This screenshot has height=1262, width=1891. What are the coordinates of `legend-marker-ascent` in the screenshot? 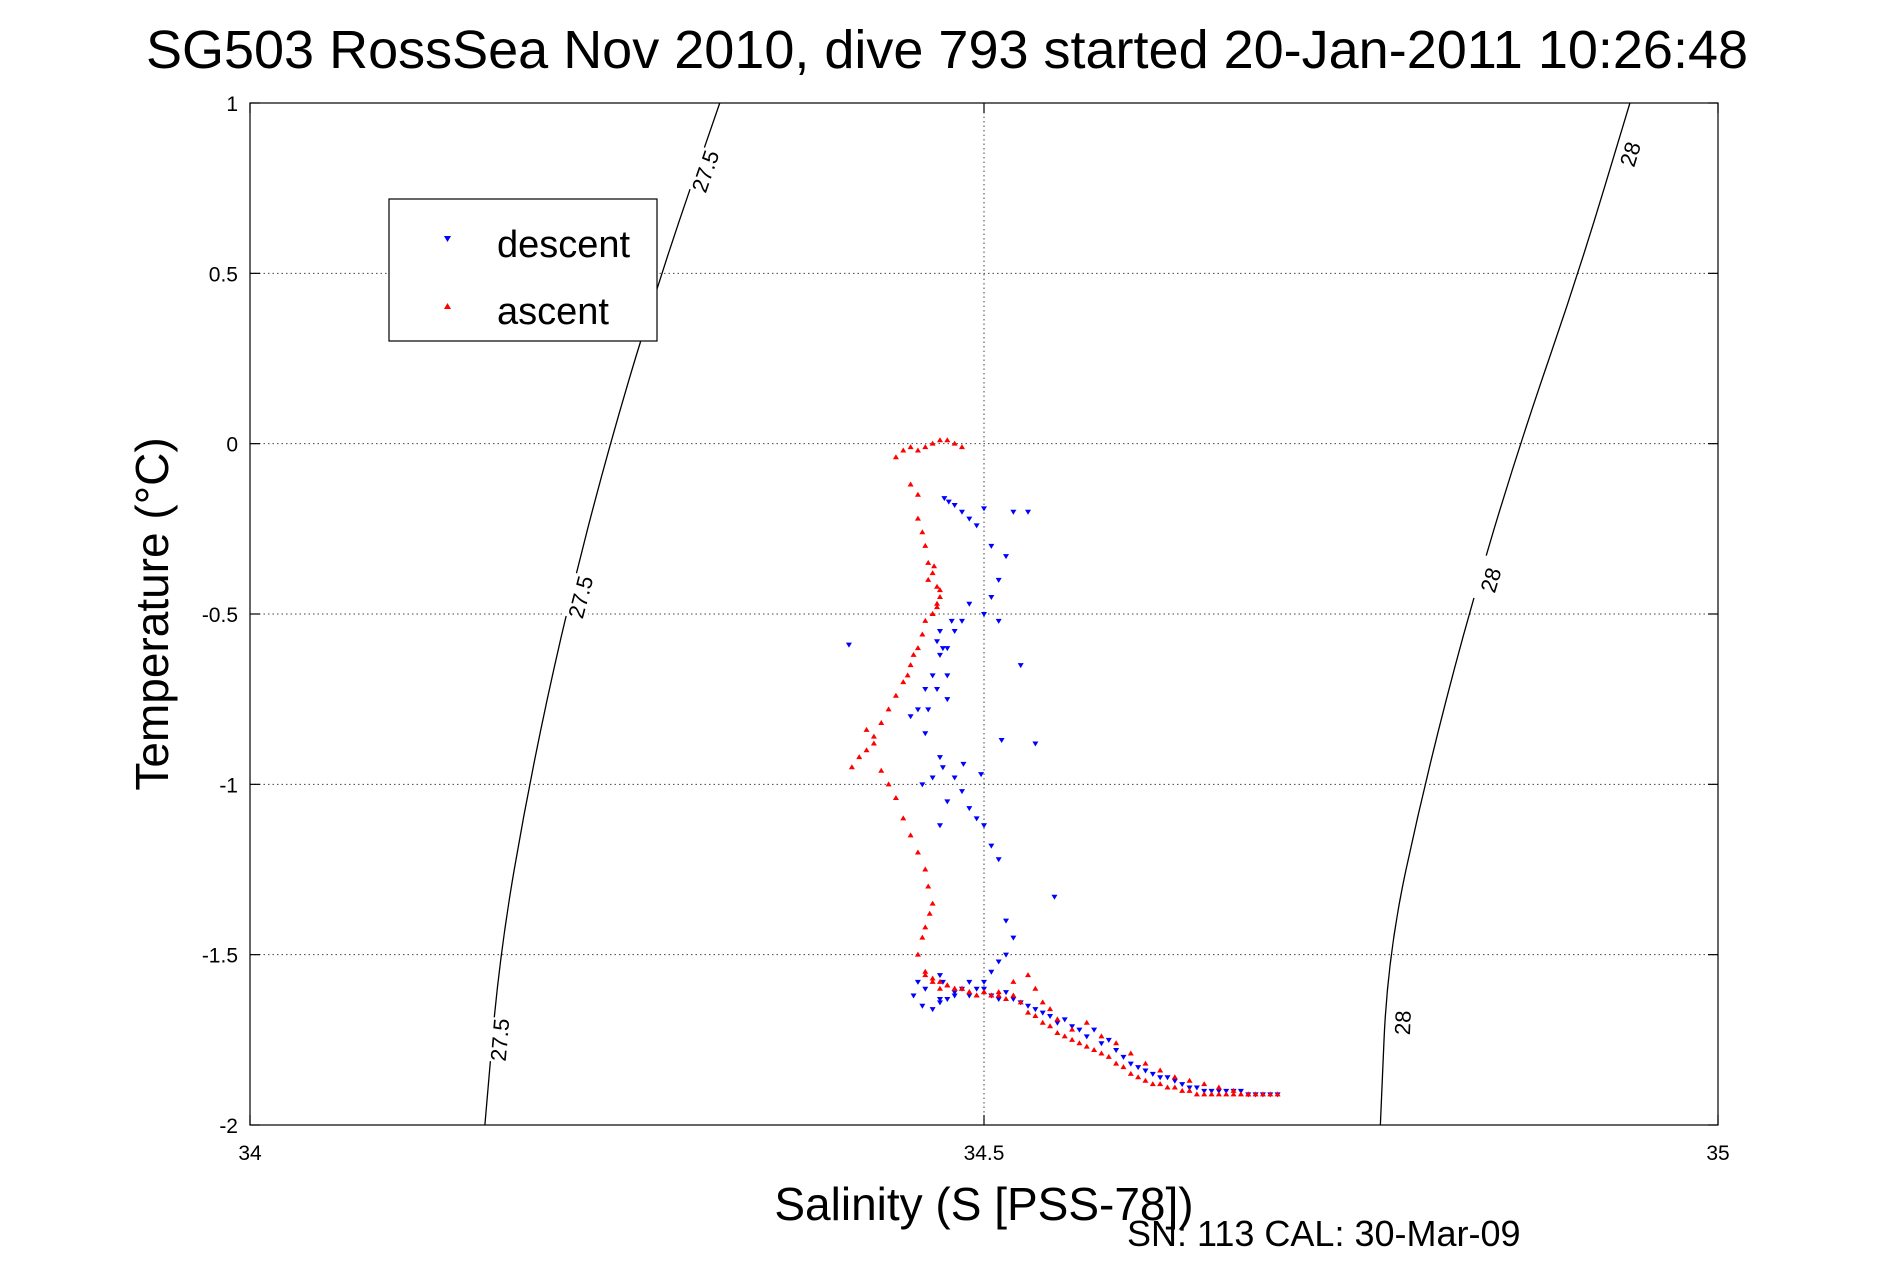 It's located at (447, 306).